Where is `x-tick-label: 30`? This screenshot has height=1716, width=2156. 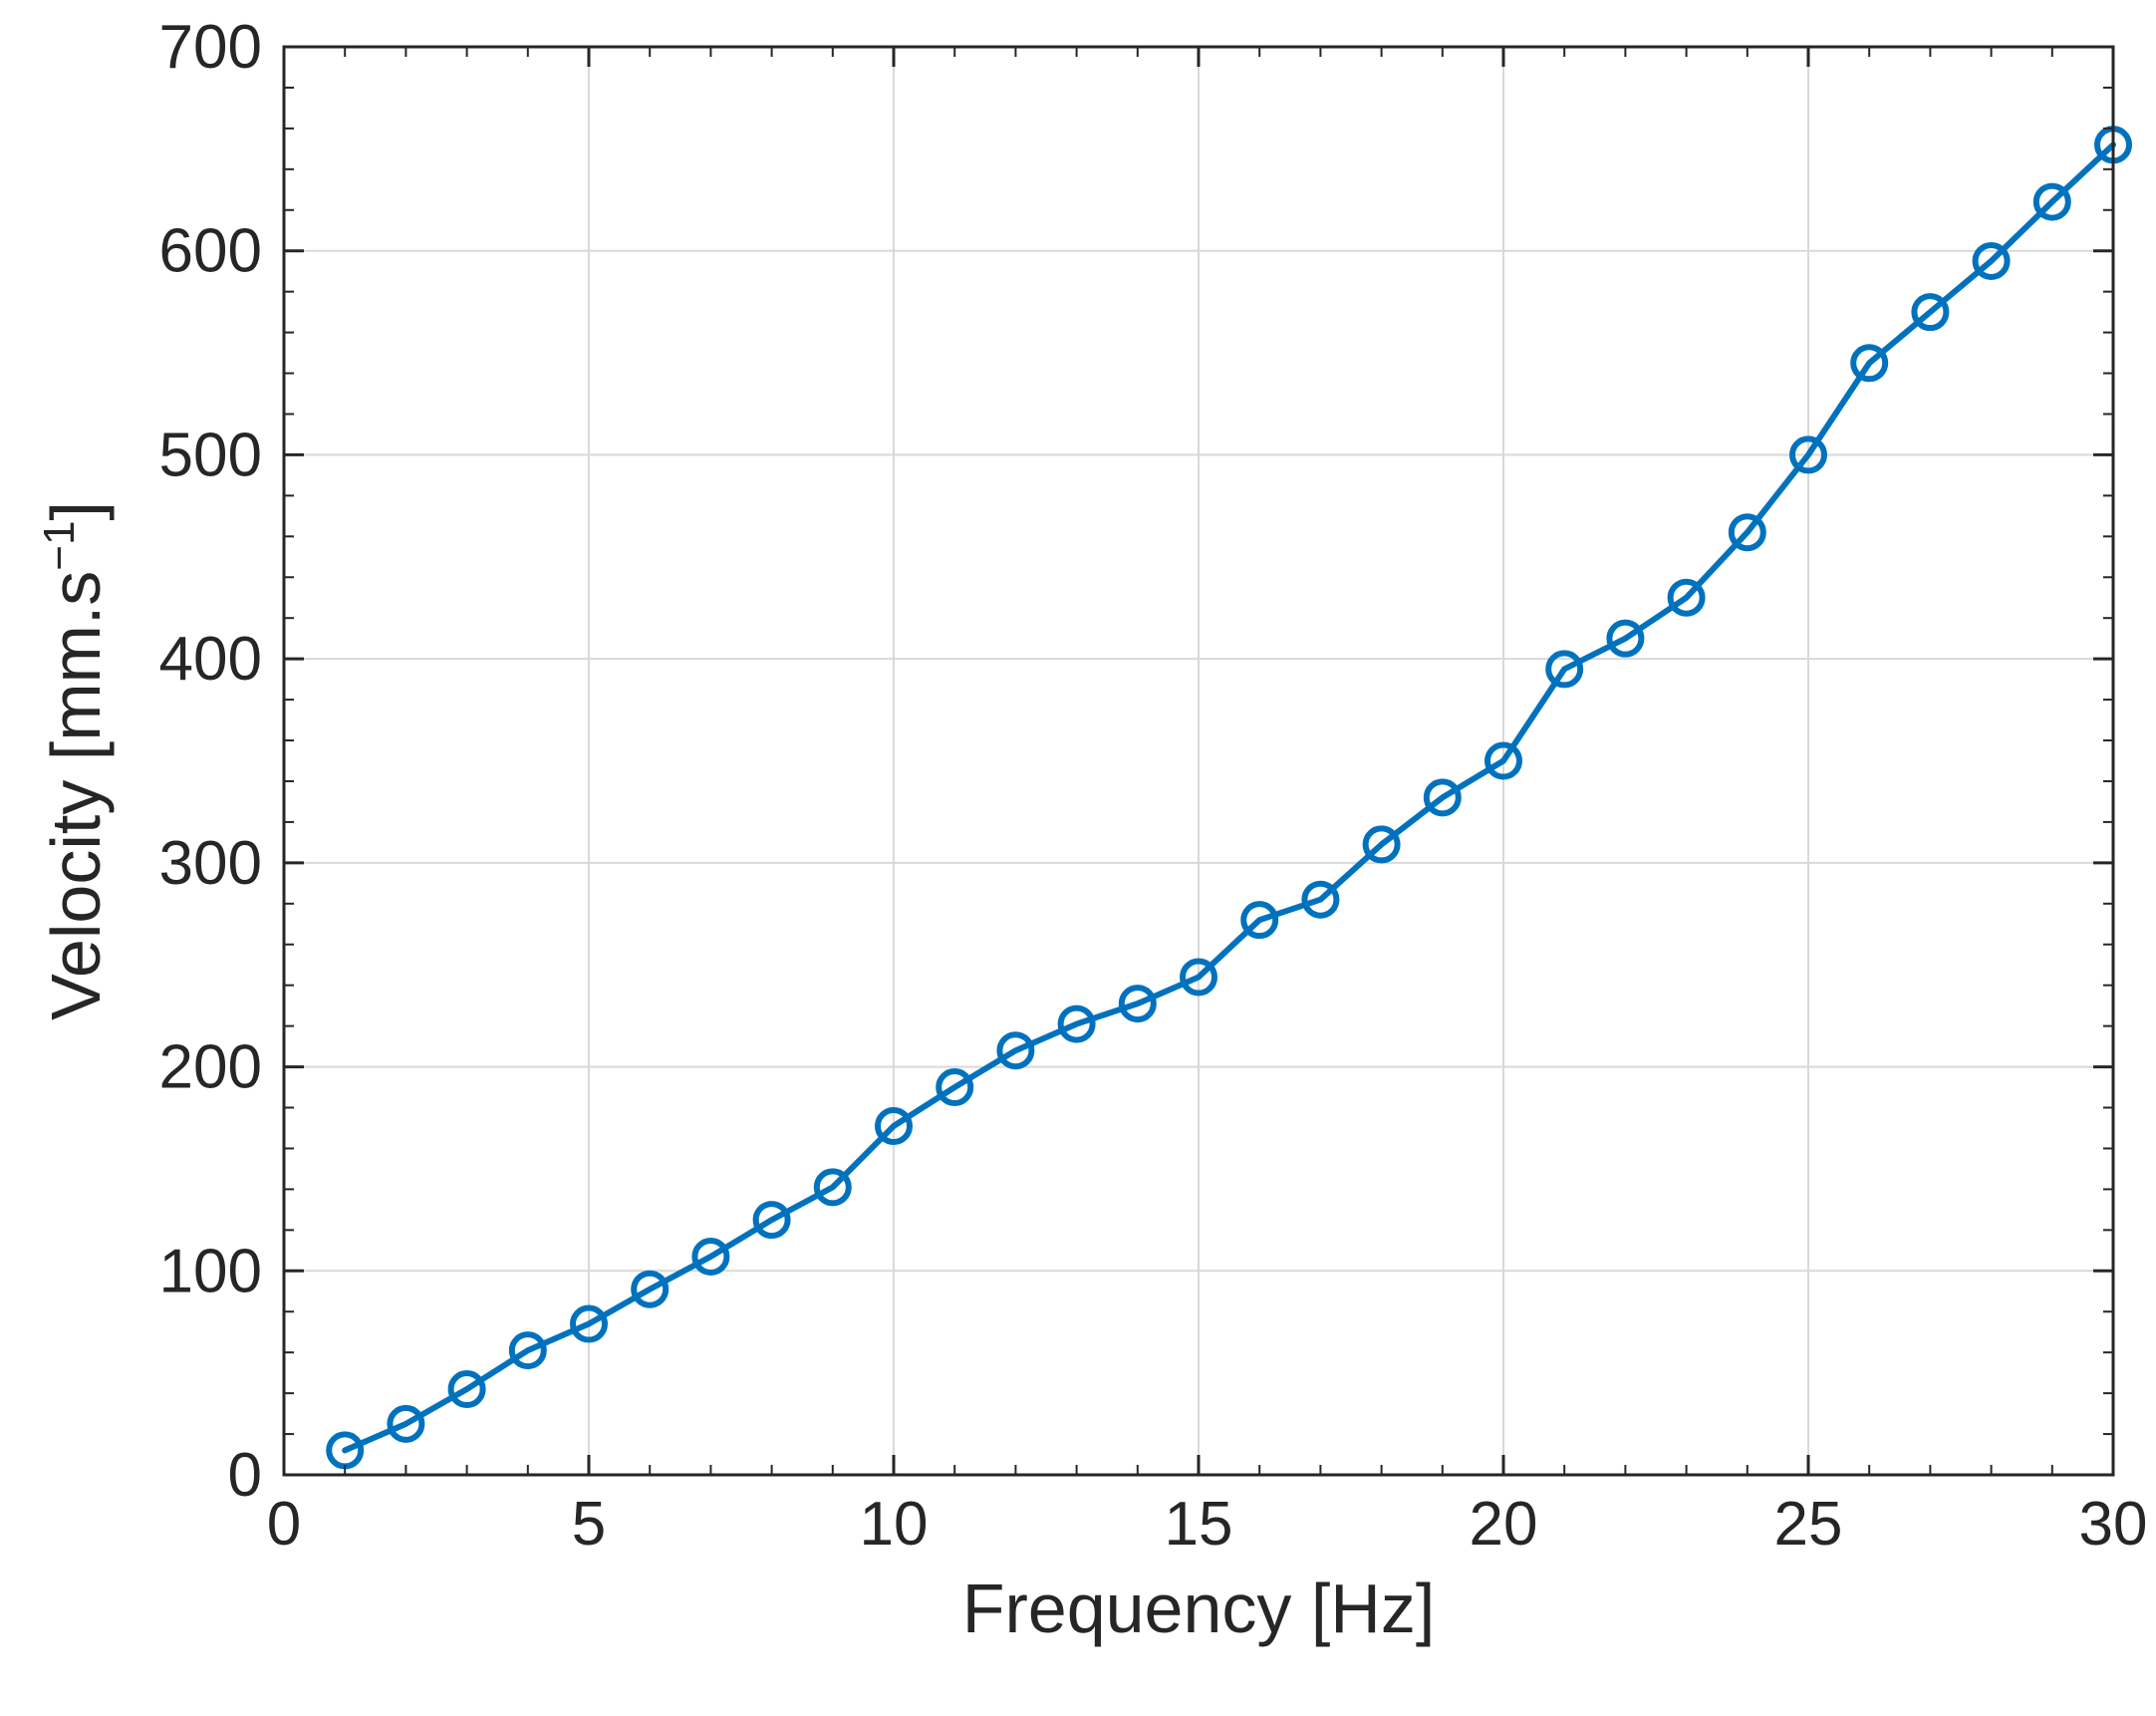 x-tick-label: 30 is located at coordinates (2113, 1524).